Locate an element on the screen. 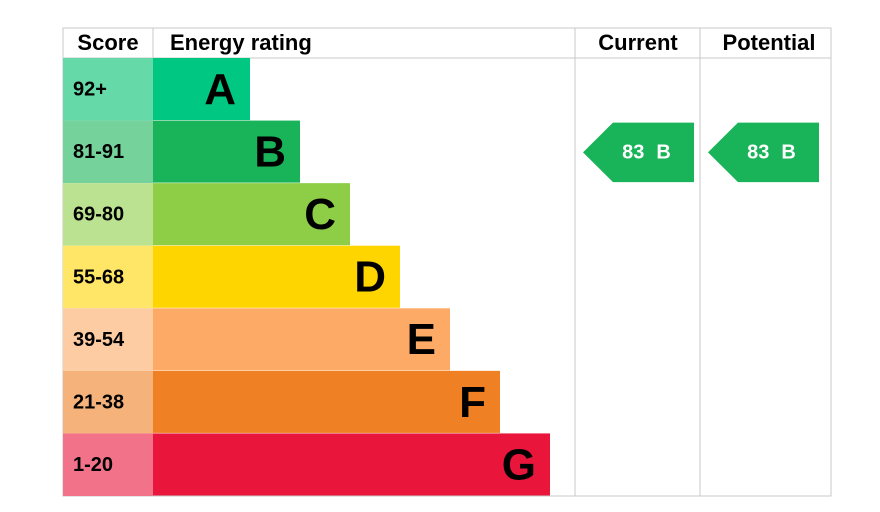 Image resolution: width=880 pixels, height=512 pixels. header-score: Score is located at coordinates (107, 42).